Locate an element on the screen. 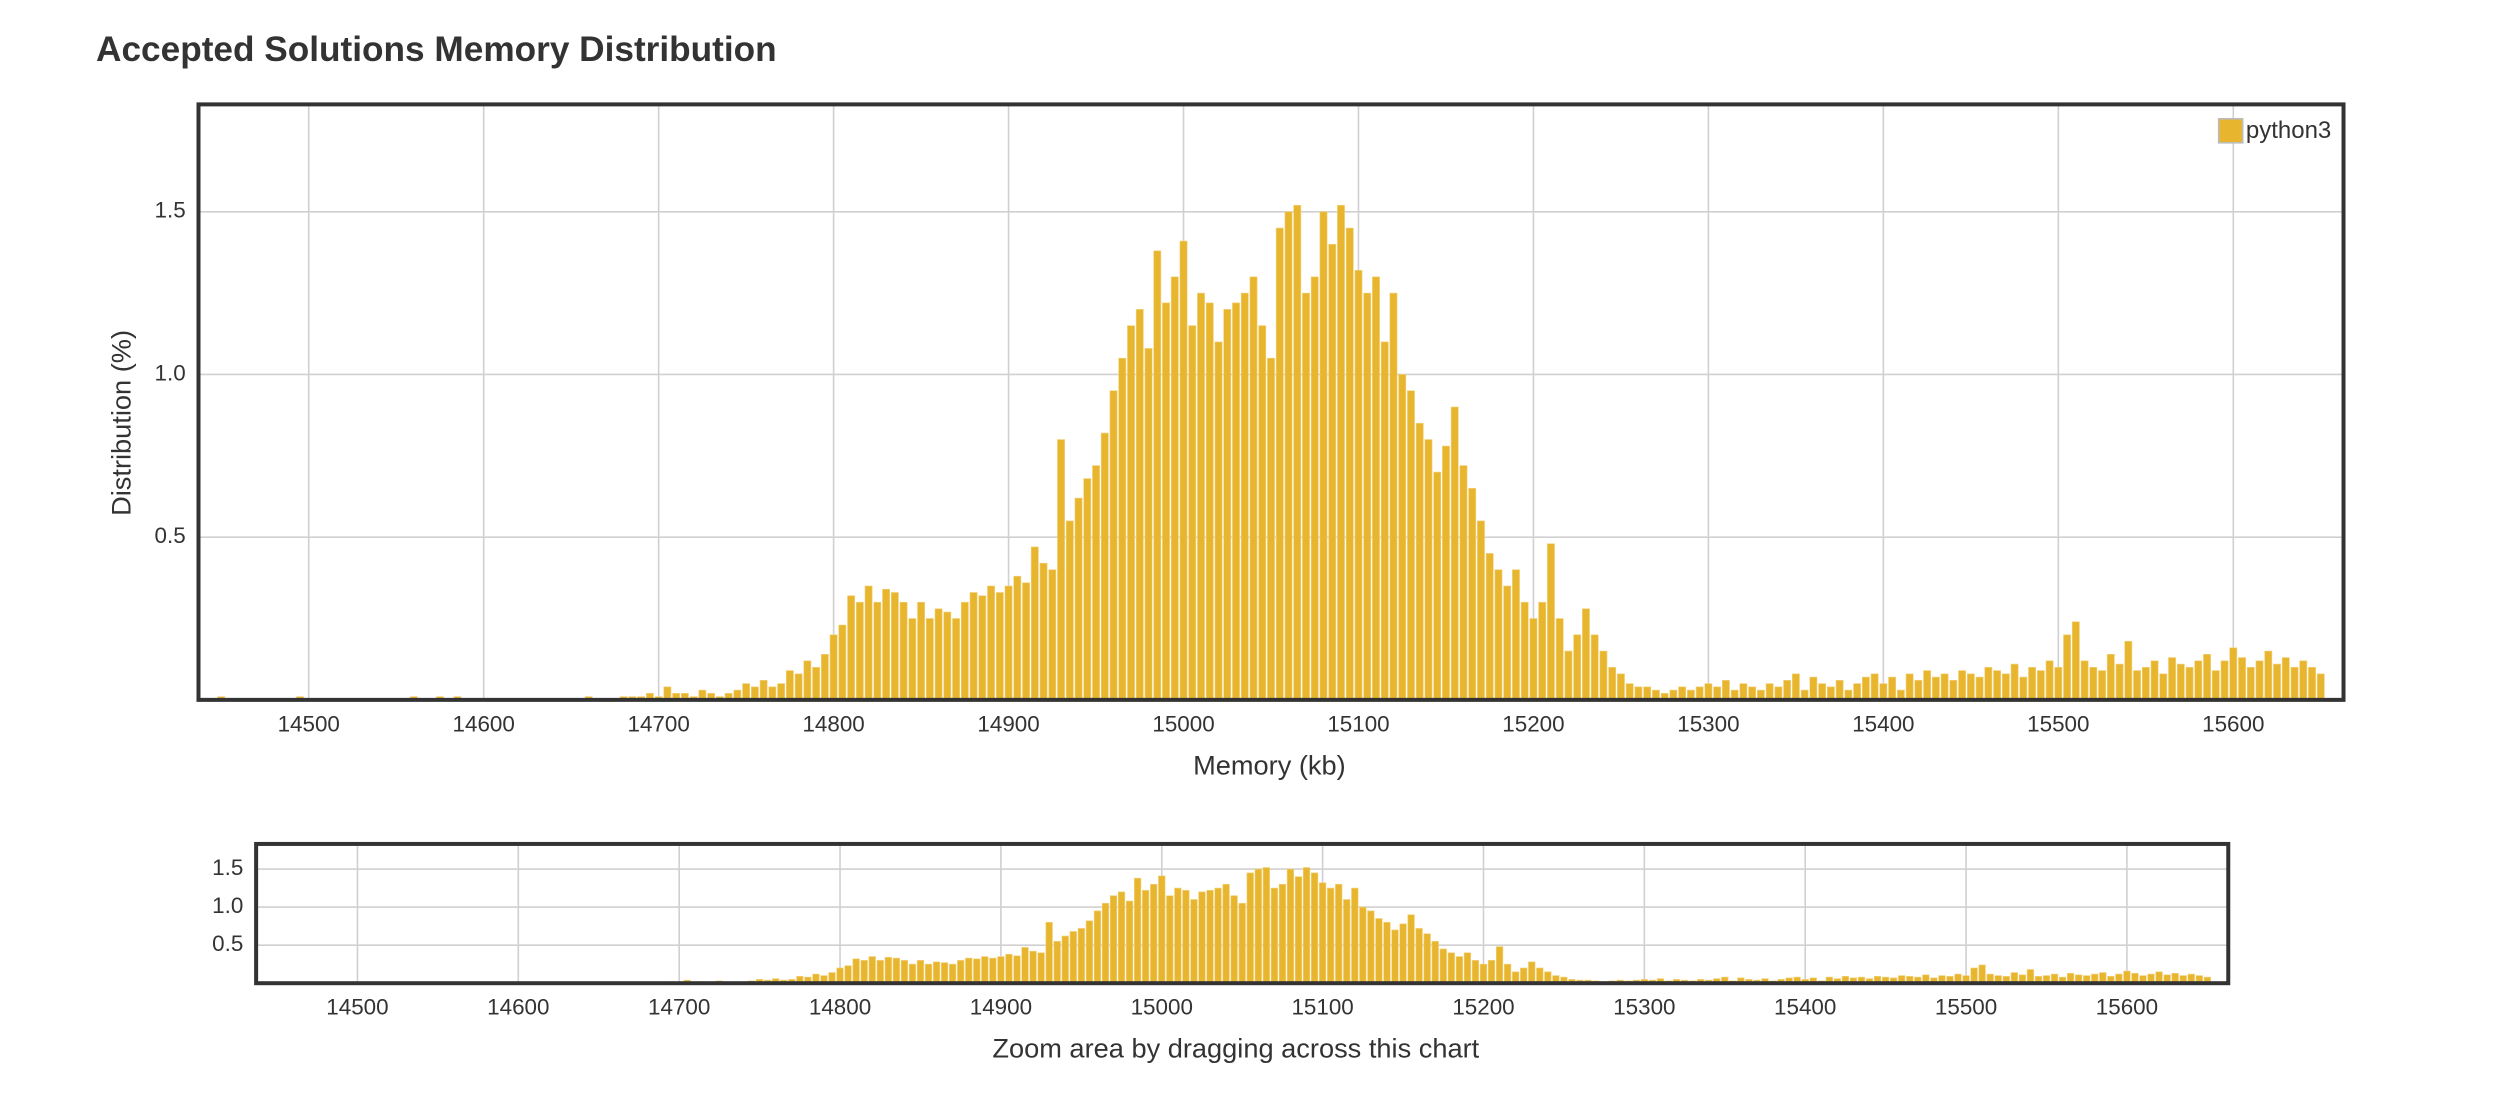  x-tick-label: 15500 is located at coordinates (1966, 1007).